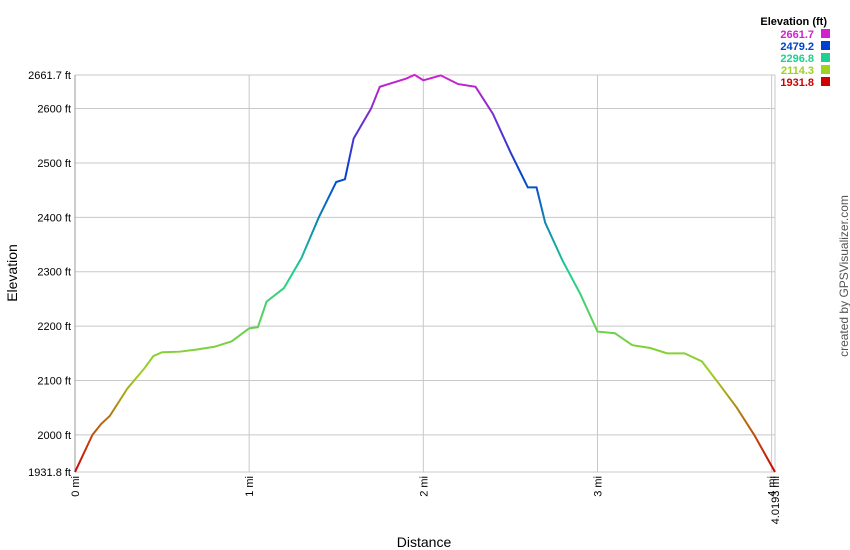 Image resolution: width=850 pixels, height=550 pixels. Describe the element at coordinates (424, 486) in the screenshot. I see `x-tick-label: 2 mi` at that location.